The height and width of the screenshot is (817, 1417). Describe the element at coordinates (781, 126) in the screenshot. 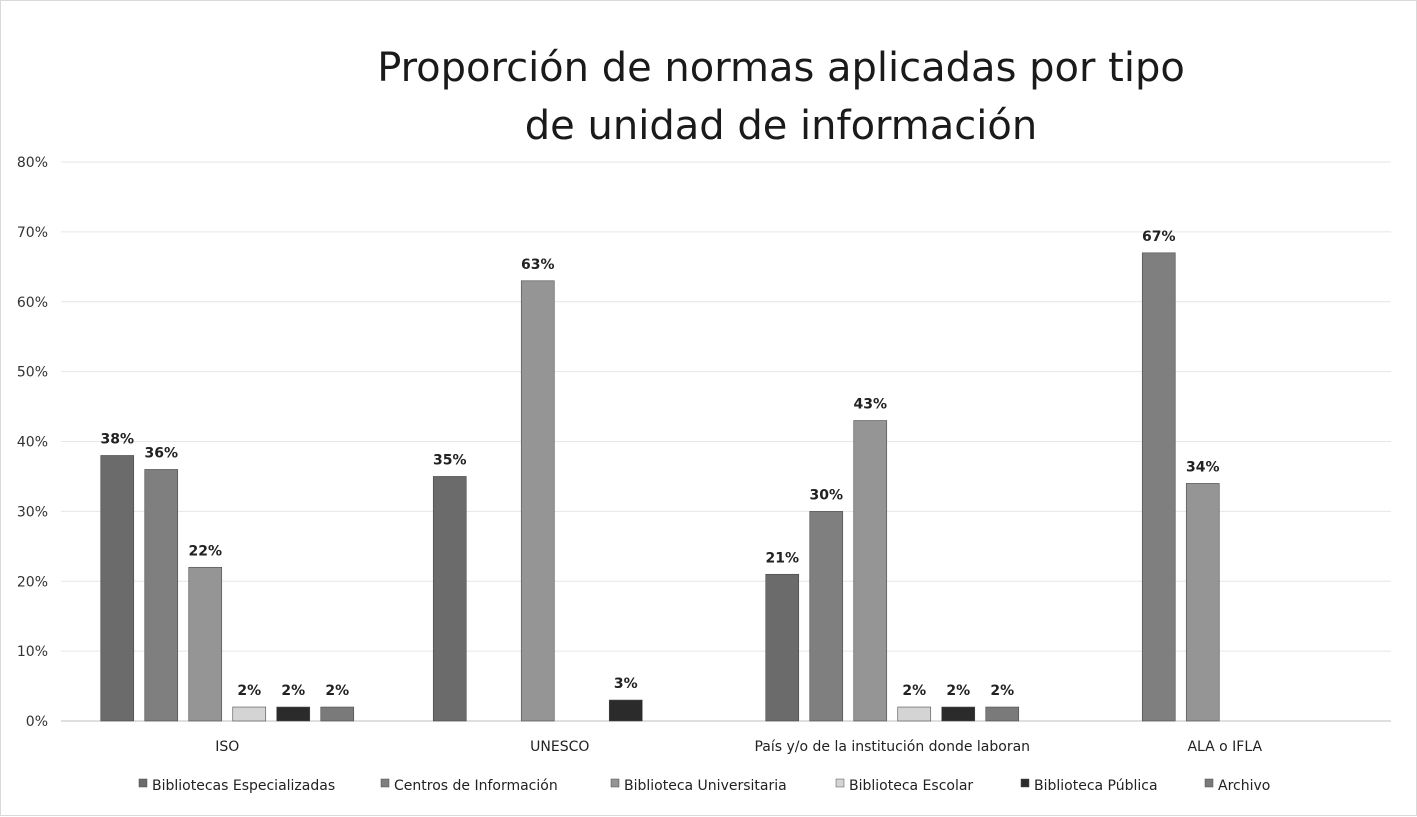

I see `chart-title-line-2: de unidad de información` at that location.